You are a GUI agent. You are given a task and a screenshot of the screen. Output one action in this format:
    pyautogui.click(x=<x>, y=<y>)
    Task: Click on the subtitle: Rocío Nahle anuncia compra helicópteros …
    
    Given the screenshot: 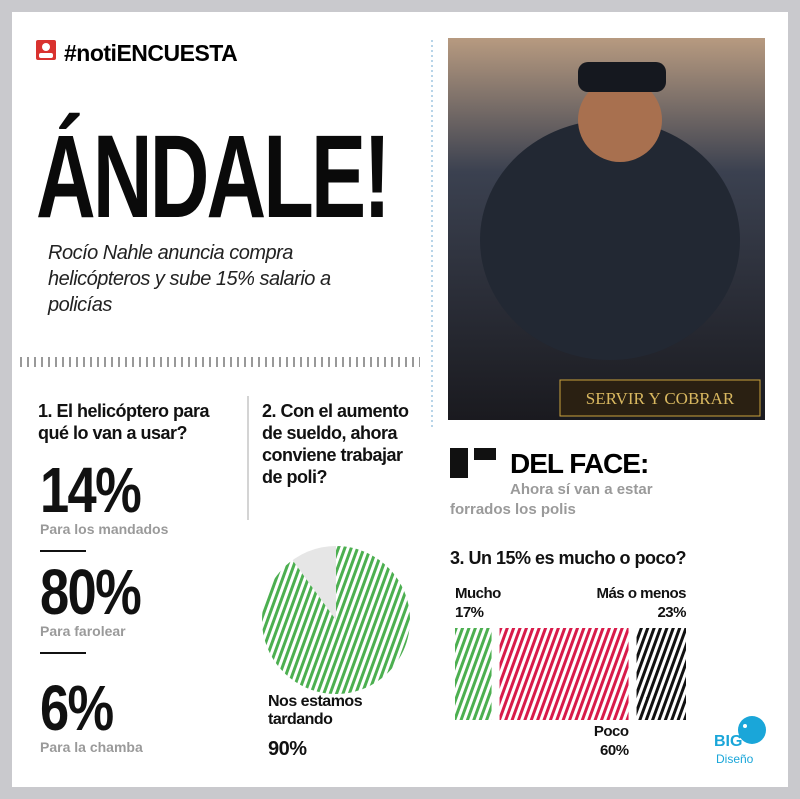 What is the action you would take?
    pyautogui.click(x=189, y=279)
    